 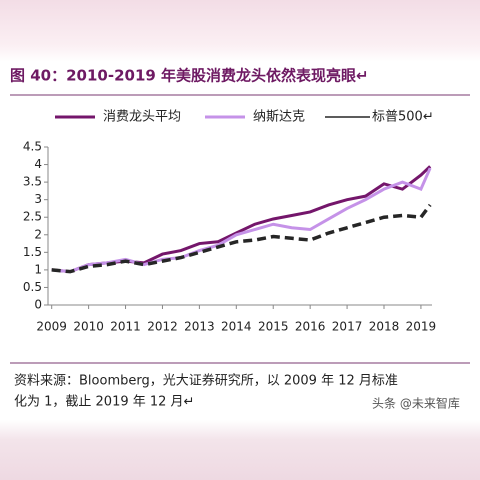 What do you see at coordinates (206, 381) in the screenshot?
I see `source-text: 资料来源：Bloomberg，光大证券研究所，以 2009 年 12 月标准` at bounding box center [206, 381].